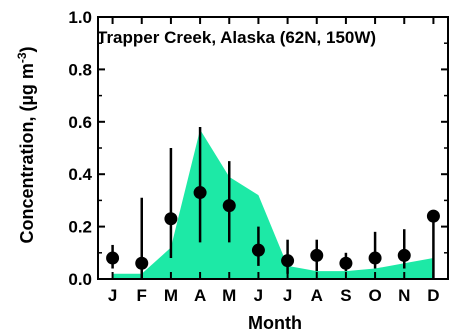  What do you see at coordinates (22, 57) in the screenshot?
I see `y-axis-title-exponent: -3` at bounding box center [22, 57].